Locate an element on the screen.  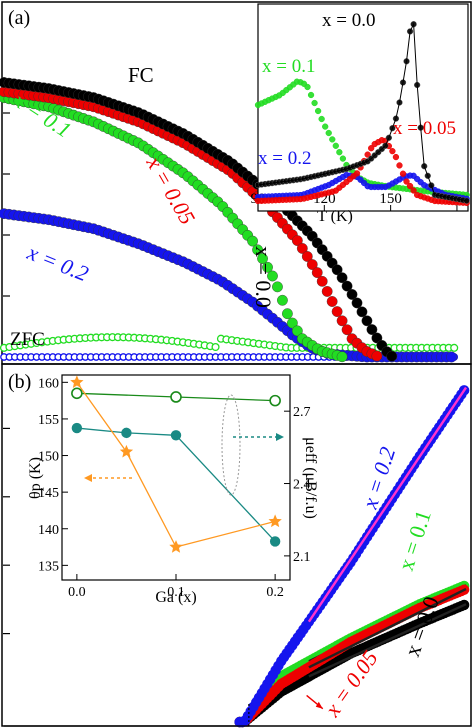
series-label-x02-a: x = 0.2 is located at coordinates (57, 262).